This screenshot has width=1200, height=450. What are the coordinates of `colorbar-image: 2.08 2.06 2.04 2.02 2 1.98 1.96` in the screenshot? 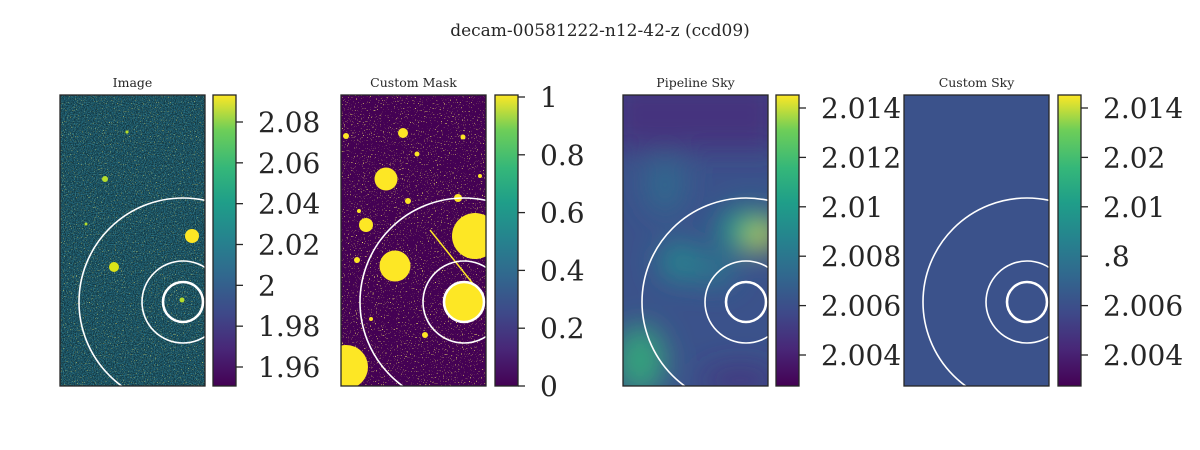 It's located at (266, 240).